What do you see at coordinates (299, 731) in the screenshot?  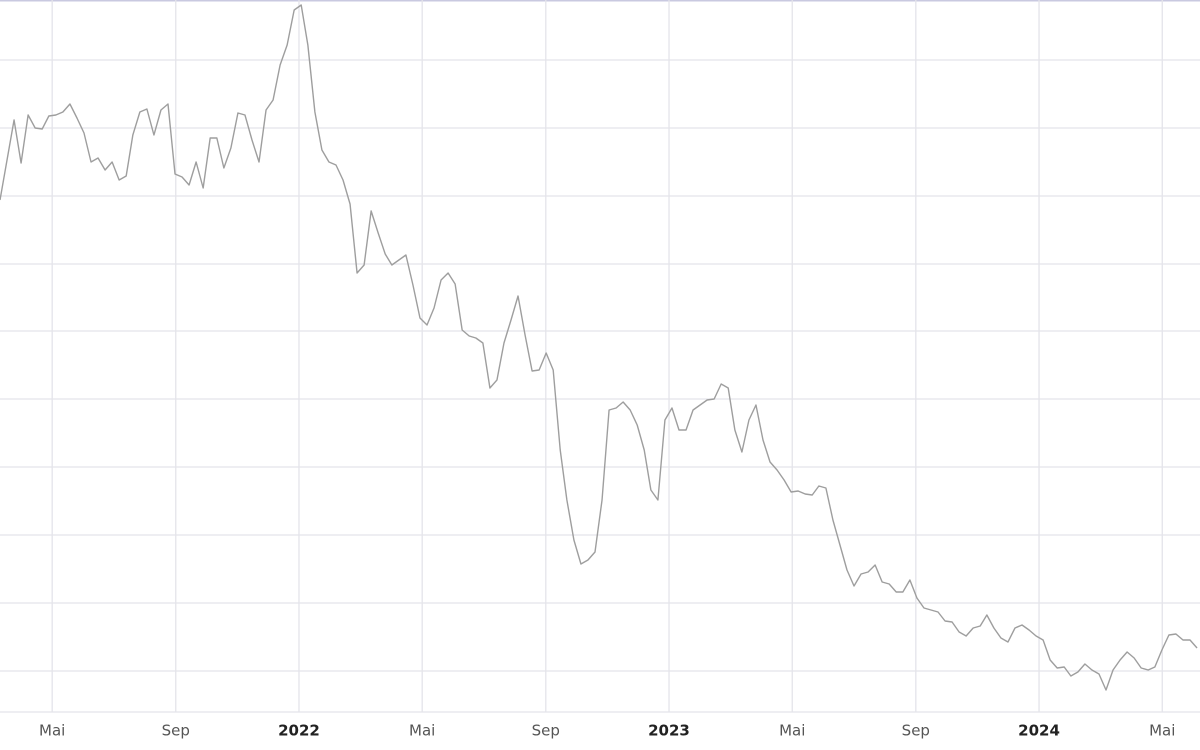 I see `x-tick-label: 2022` at bounding box center [299, 731].